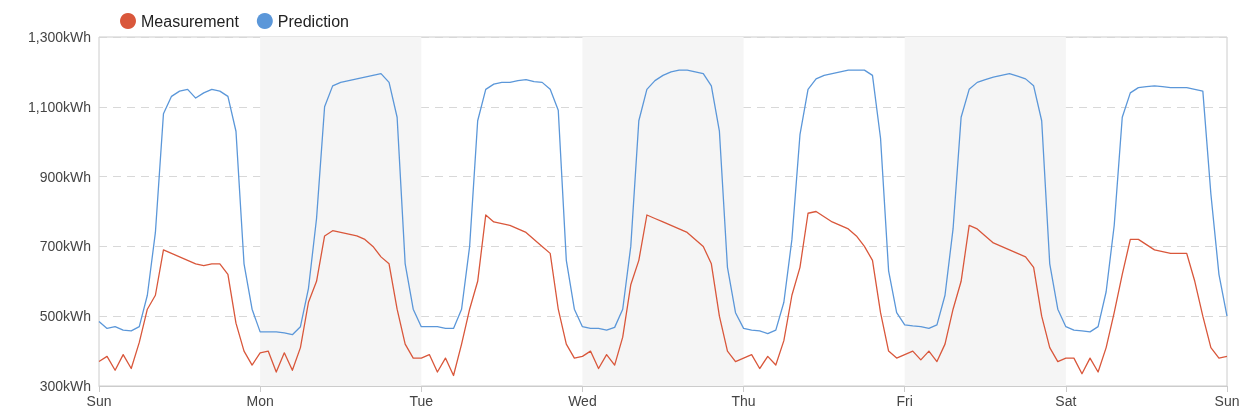  I want to click on y-tick-label: 1,300kWh, so click(59, 37).